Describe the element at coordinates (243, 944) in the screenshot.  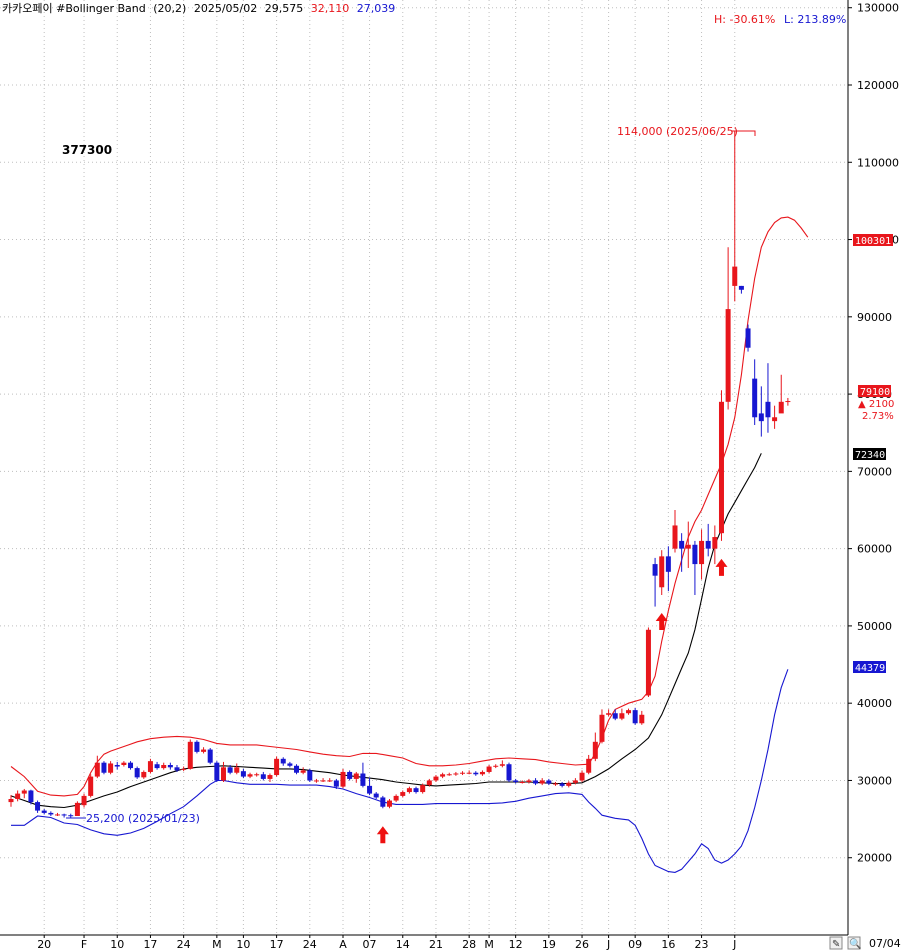
I see `x-tick-label: 10` at that location.